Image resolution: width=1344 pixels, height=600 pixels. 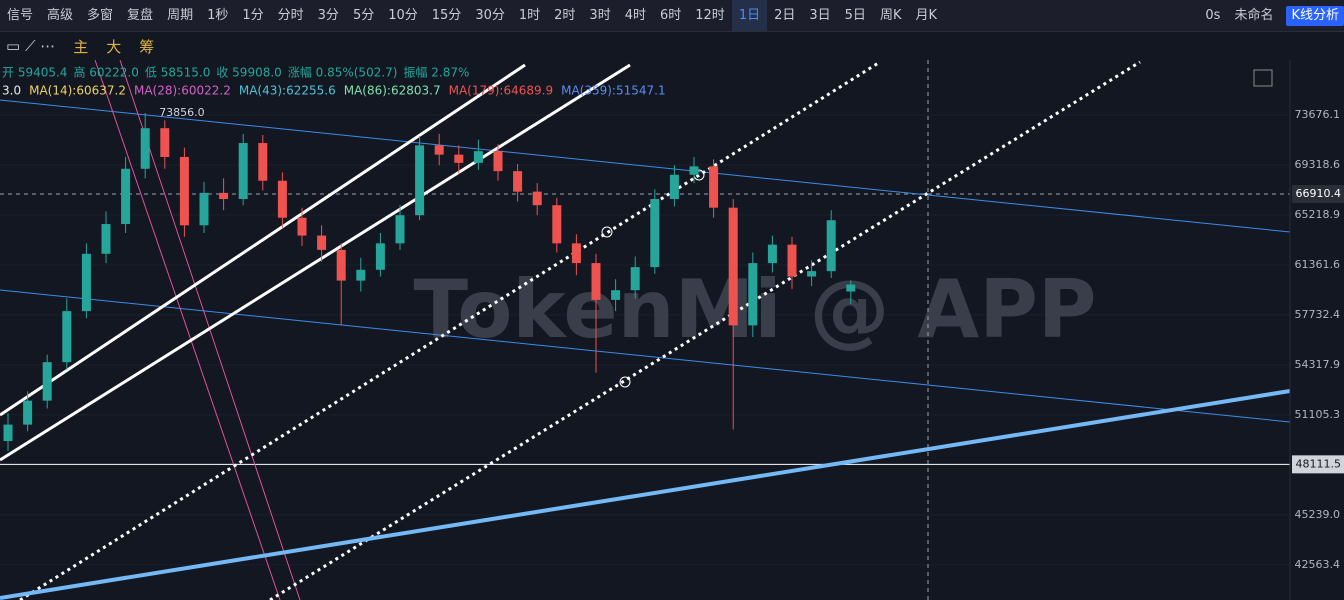 What do you see at coordinates (501, 91) in the screenshot?
I see `ma-info: MA(179):64689.9` at bounding box center [501, 91].